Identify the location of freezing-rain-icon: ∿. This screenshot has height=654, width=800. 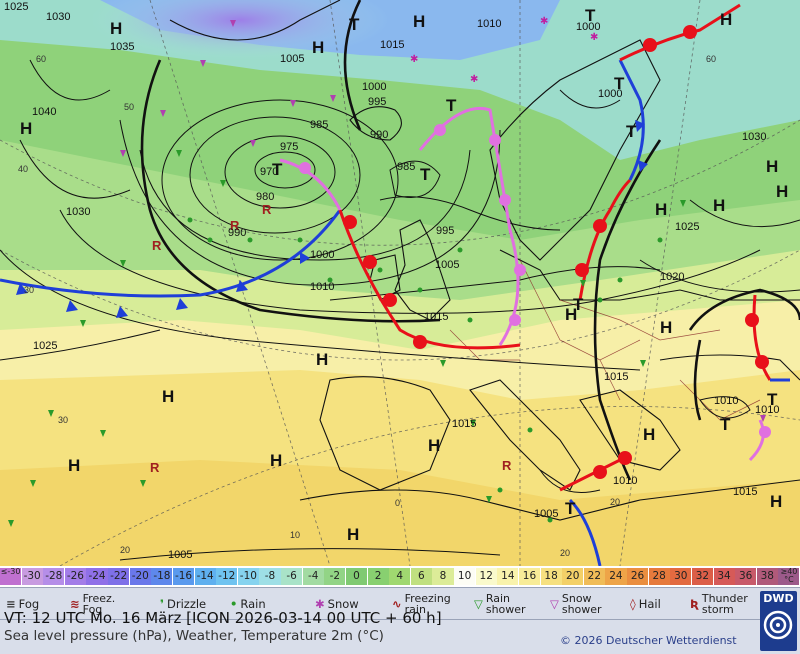
(397, 604).